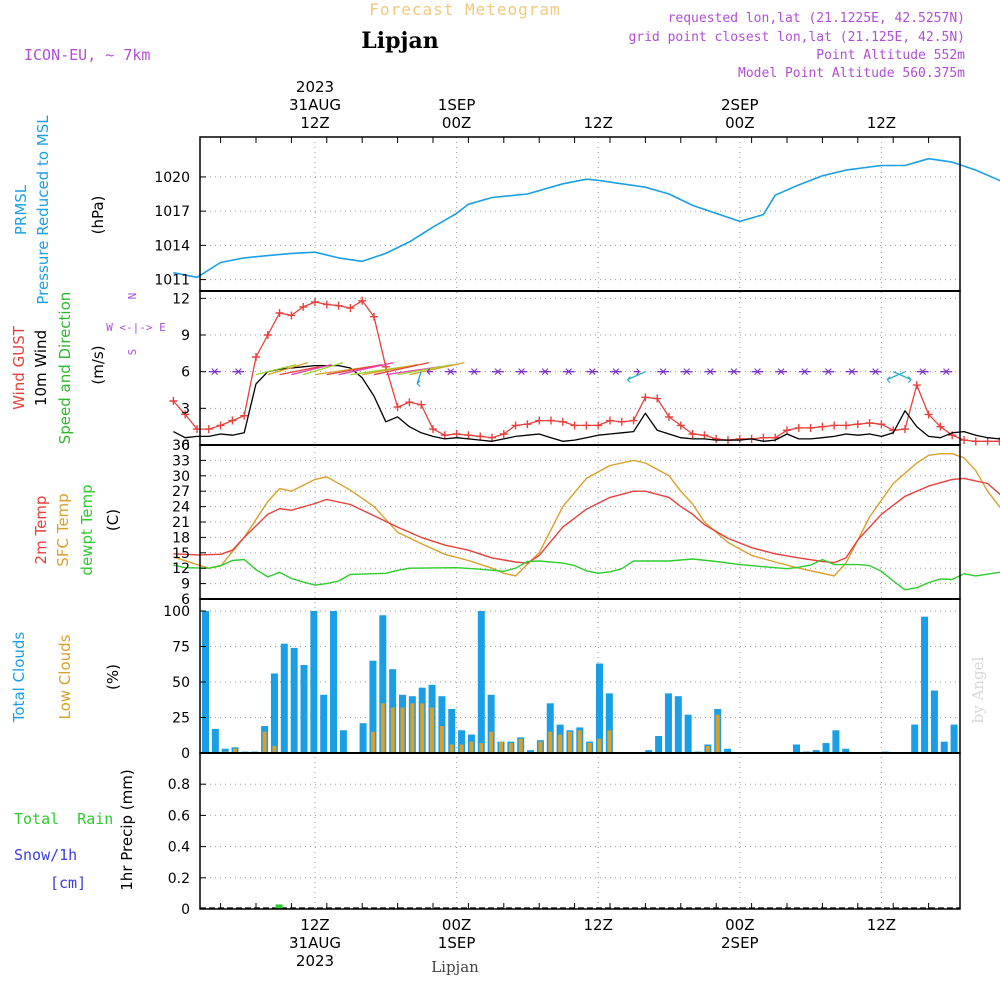 This screenshot has width=1000, height=1000. Describe the element at coordinates (98, 364) in the screenshot. I see `wind-unit: (m/s)` at that location.